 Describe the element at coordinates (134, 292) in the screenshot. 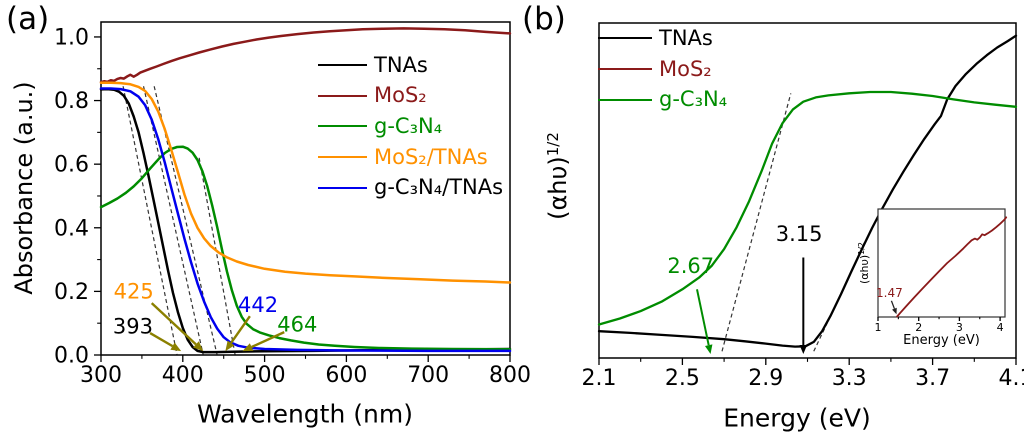

I see `uvvis-absorbance-annotation-425: 425` at that location.